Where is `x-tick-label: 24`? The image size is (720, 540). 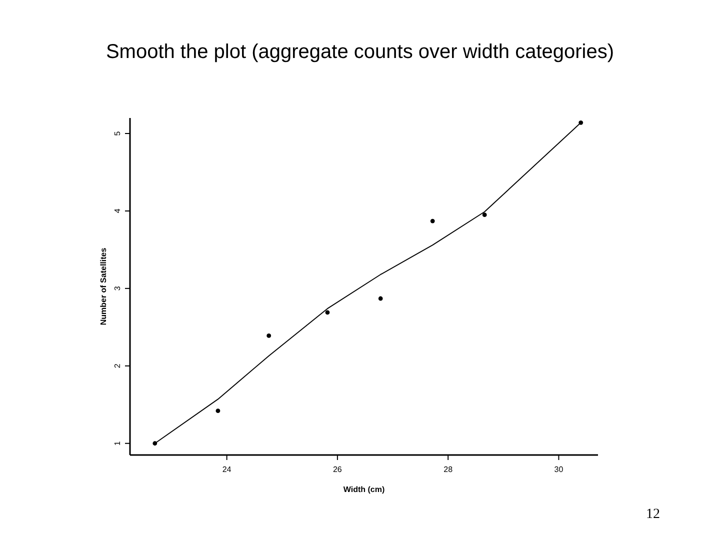
x-tick-label: 24 is located at coordinates (227, 469).